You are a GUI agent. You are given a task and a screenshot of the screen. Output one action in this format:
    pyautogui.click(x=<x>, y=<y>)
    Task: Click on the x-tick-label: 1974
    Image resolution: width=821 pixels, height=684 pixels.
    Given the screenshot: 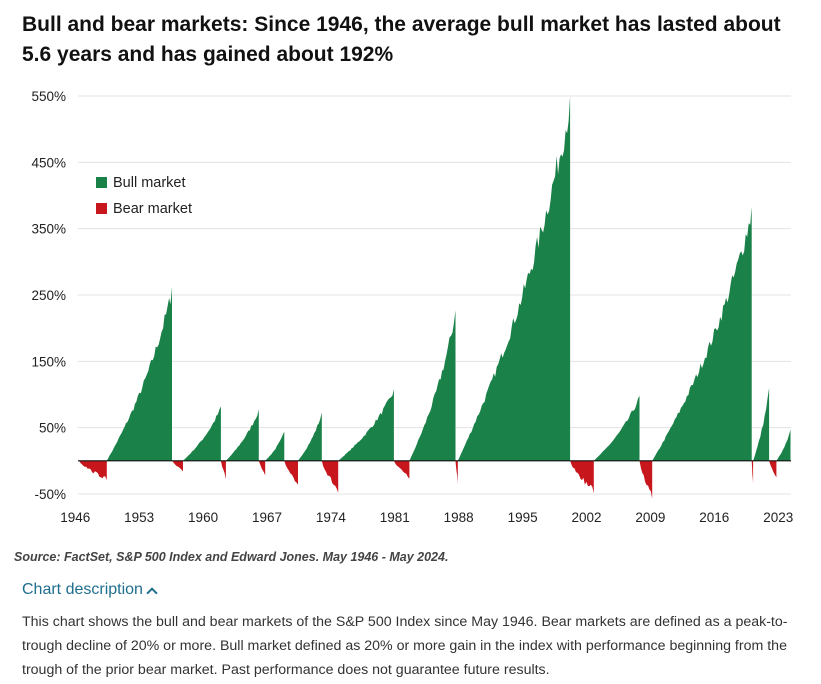 What is the action you would take?
    pyautogui.click(x=331, y=517)
    